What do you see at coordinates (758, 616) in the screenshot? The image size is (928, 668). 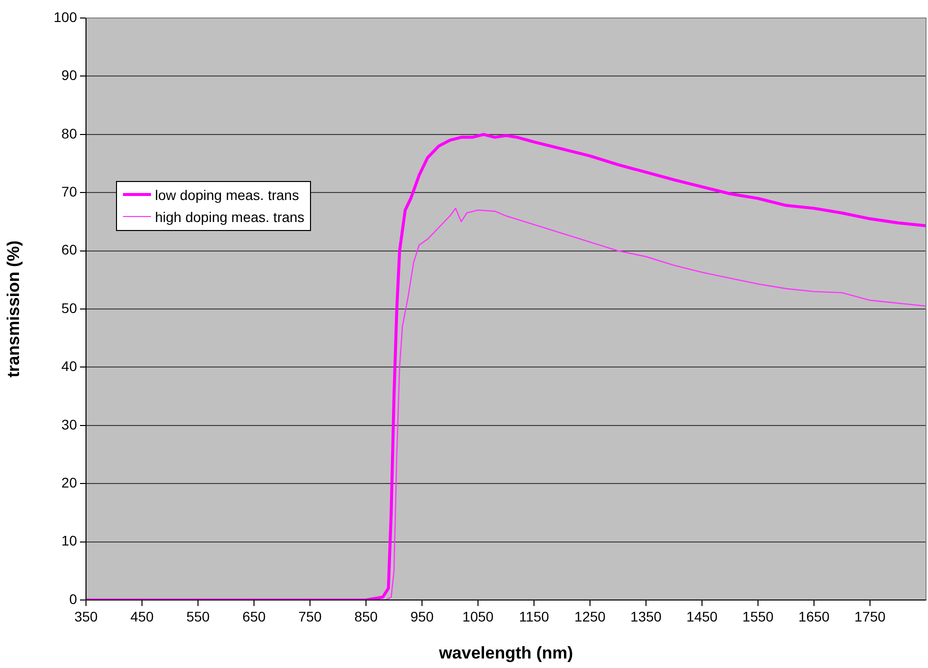 I see `x-tick-label: 1550` at bounding box center [758, 616].